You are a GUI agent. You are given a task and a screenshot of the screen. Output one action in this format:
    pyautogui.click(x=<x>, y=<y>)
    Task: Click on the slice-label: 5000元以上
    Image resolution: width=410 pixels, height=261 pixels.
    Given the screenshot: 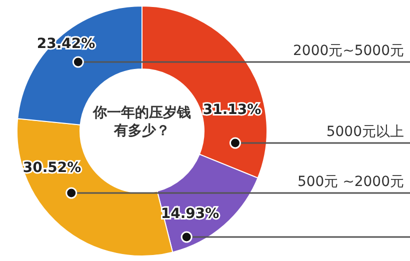 What is the action you would take?
    pyautogui.click(x=365, y=132)
    